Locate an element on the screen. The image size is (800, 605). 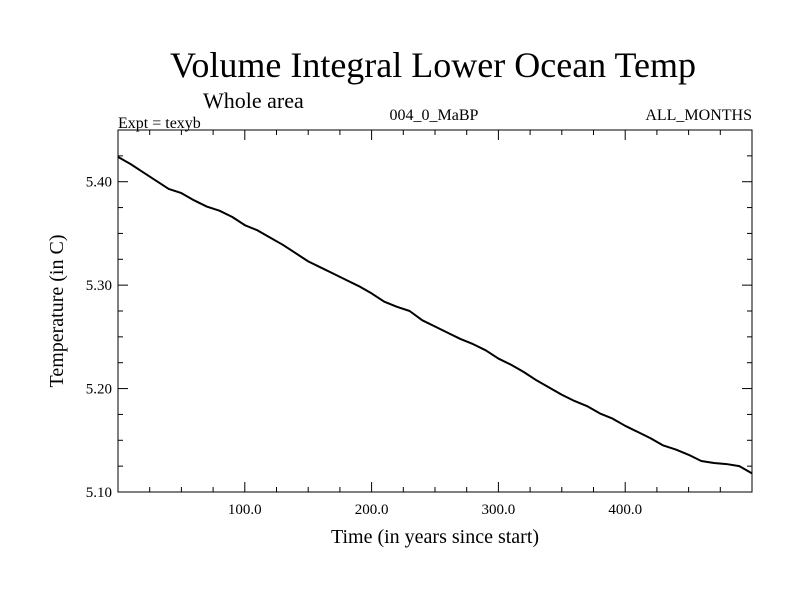
y-tick-label: 5.20 is located at coordinates (99, 390).